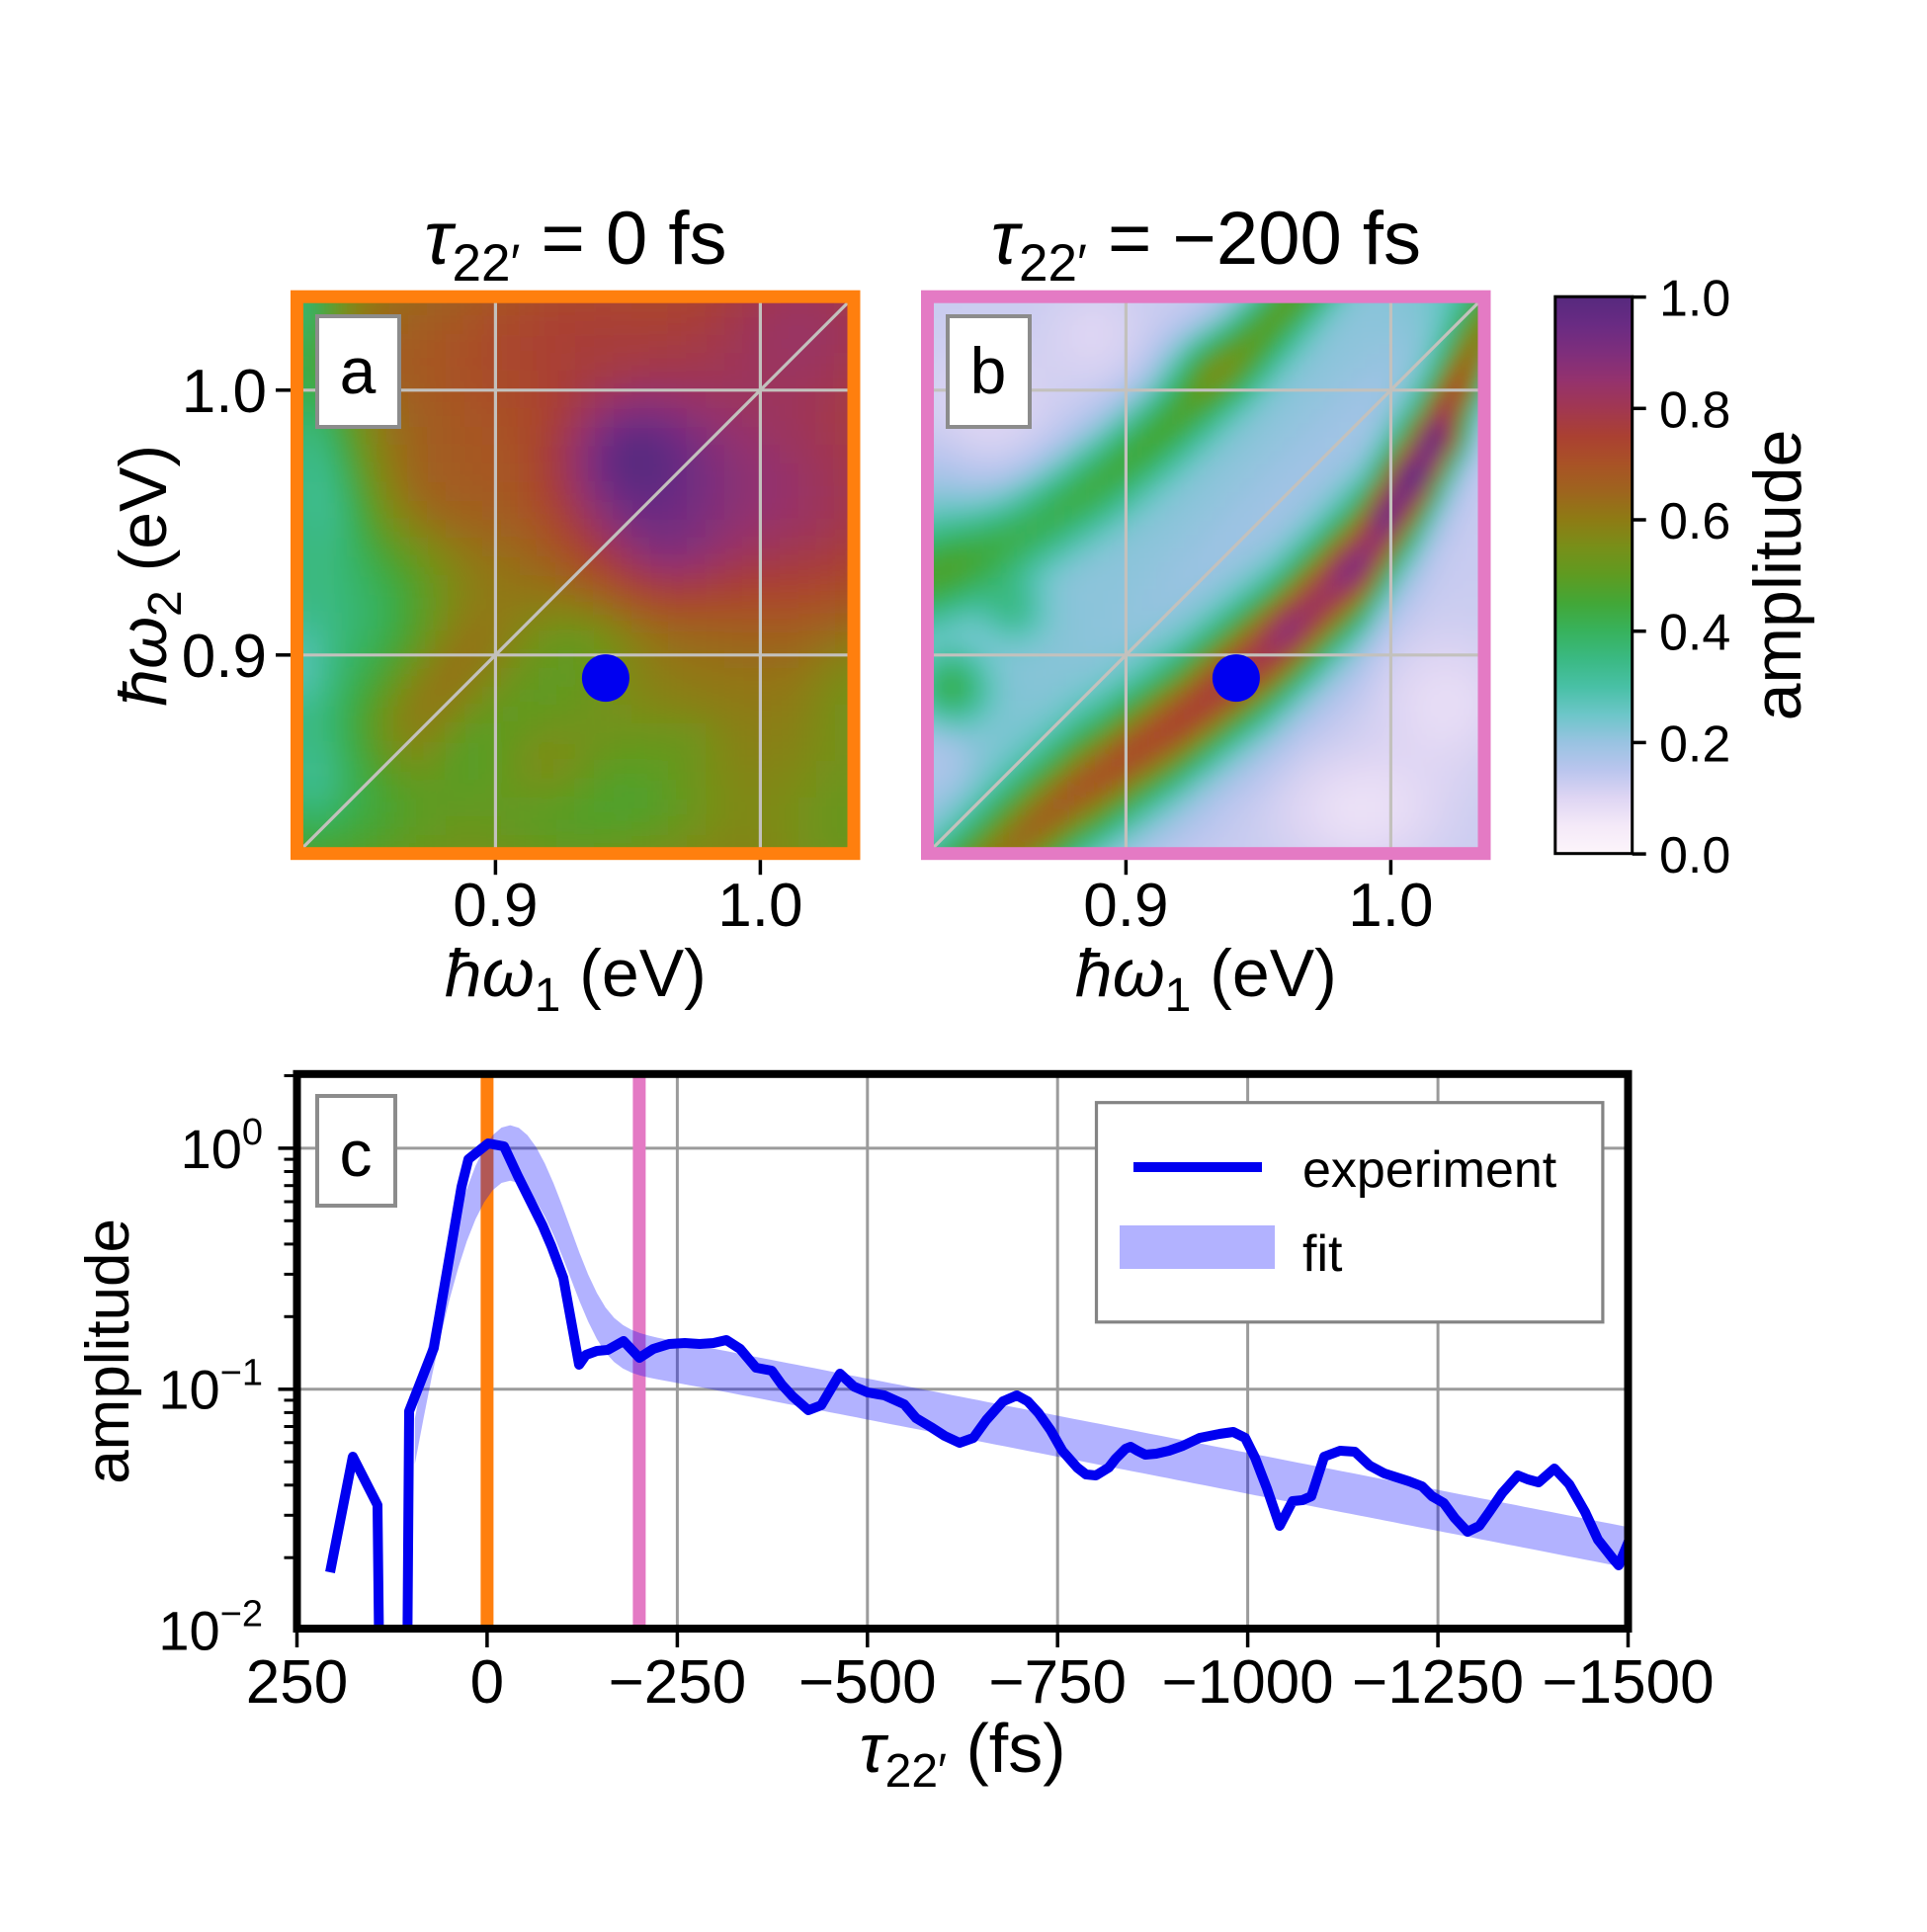  I want to click on svg-text: −500, so click(868, 1682).